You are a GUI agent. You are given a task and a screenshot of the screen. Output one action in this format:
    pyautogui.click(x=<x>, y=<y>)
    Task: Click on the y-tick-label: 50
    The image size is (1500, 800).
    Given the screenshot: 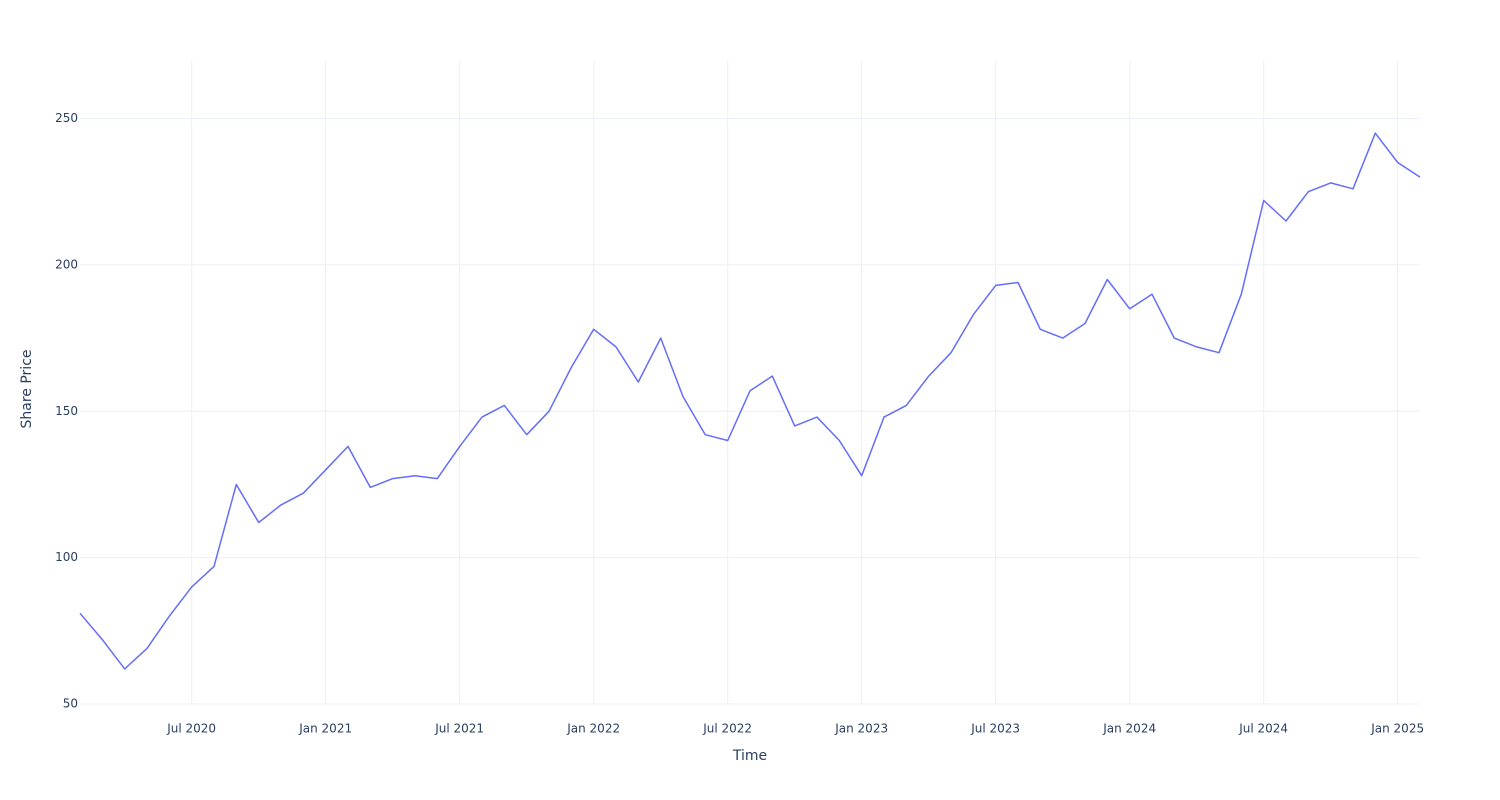 What is the action you would take?
    pyautogui.click(x=70, y=704)
    